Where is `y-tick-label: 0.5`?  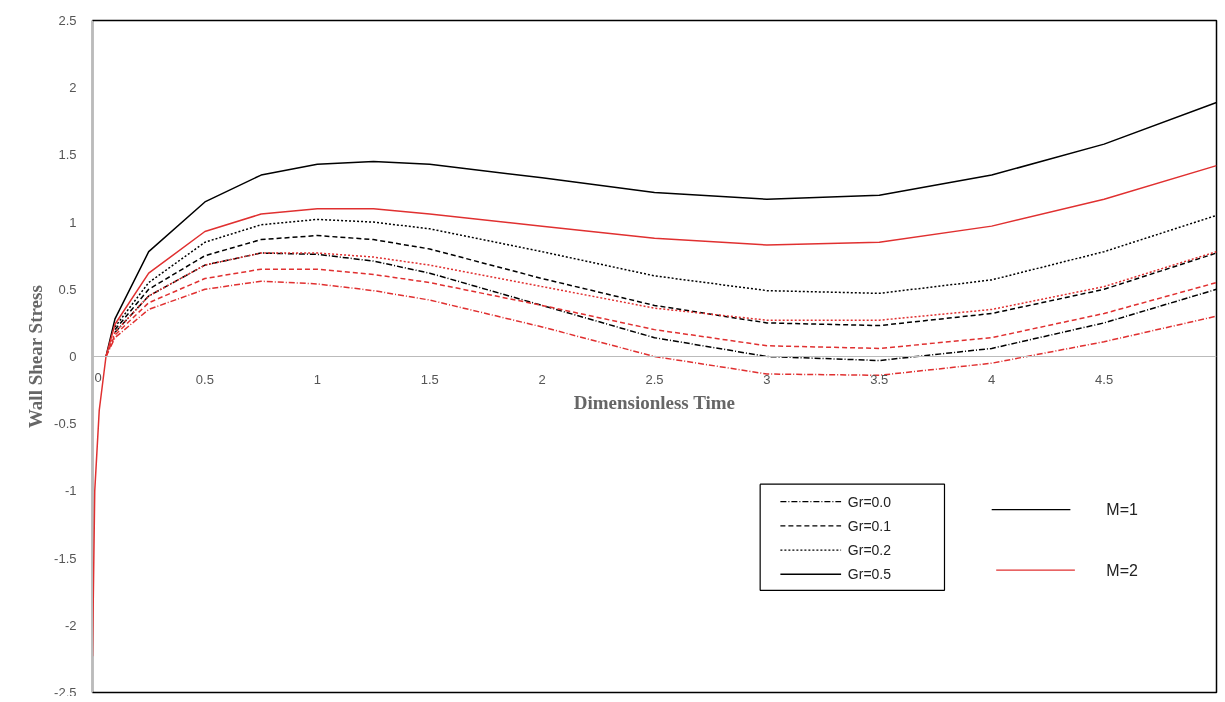
y-tick-label: 0.5 is located at coordinates (67, 289).